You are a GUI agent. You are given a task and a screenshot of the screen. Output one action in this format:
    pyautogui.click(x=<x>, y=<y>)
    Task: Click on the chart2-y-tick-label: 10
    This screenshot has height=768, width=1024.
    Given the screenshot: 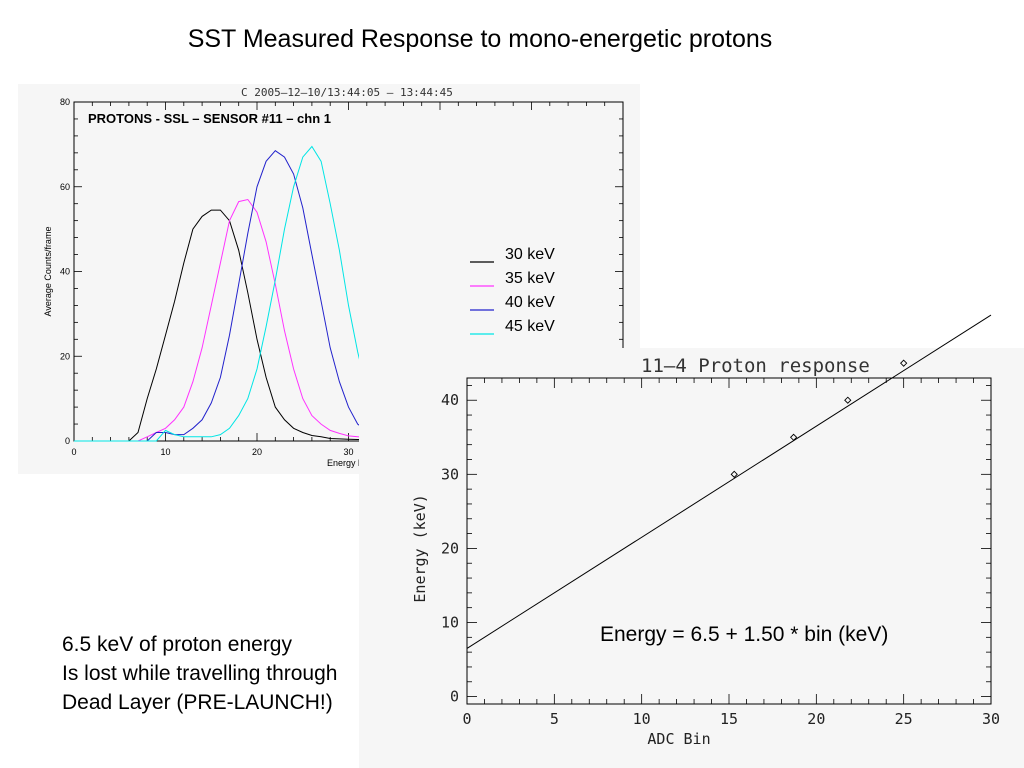 What is the action you would take?
    pyautogui.click(x=450, y=623)
    